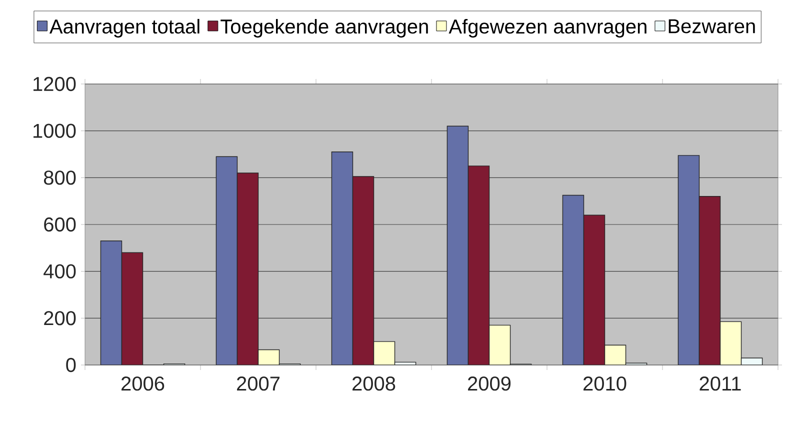 Image resolution: width=785 pixels, height=428 pixels. Describe the element at coordinates (605, 383) in the screenshot. I see `x-tick-label: 2010` at that location.